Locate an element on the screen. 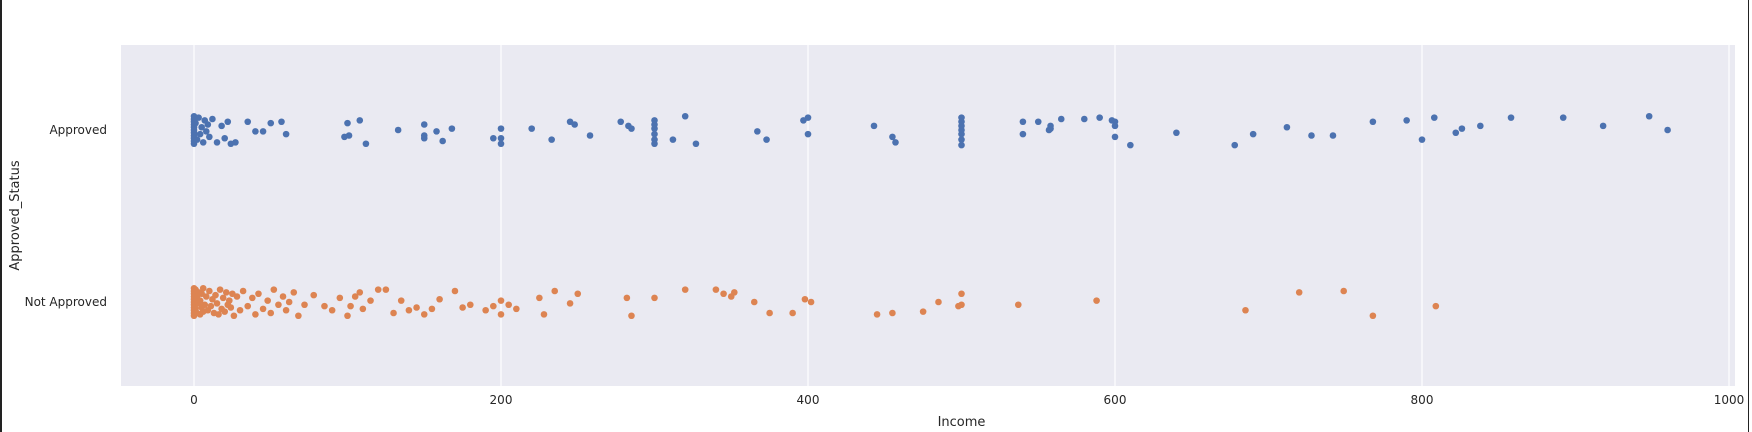 Image resolution: width=1752 pixels, height=432 pixels. x-axis-label: Income is located at coordinates (962, 422).